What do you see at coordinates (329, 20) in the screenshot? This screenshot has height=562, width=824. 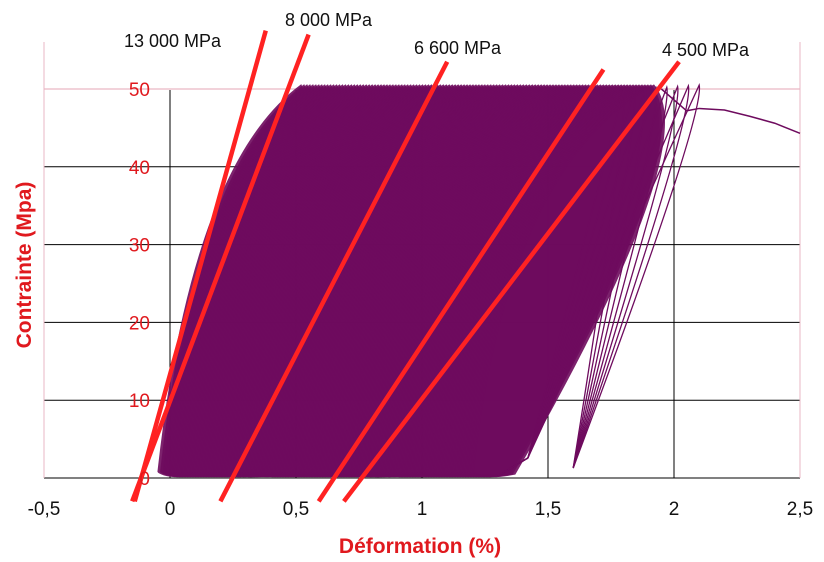 I see `modulus-label: 8 000 MPa` at bounding box center [329, 20].